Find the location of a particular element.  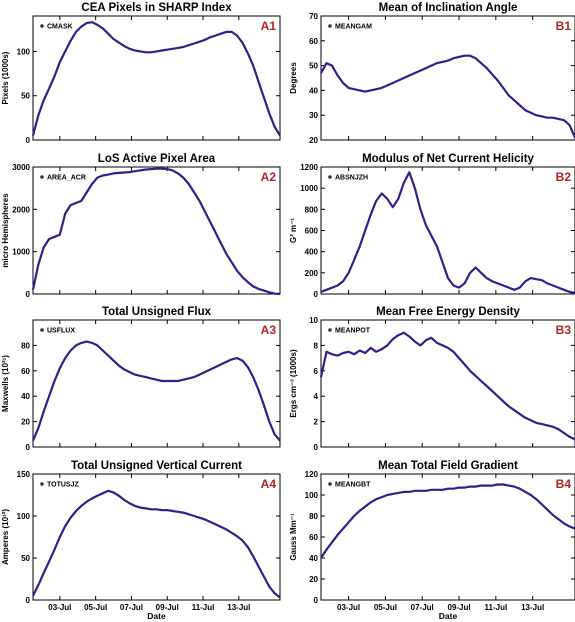

y-axis-label: micro Hemispheres is located at coordinates (5, 230).